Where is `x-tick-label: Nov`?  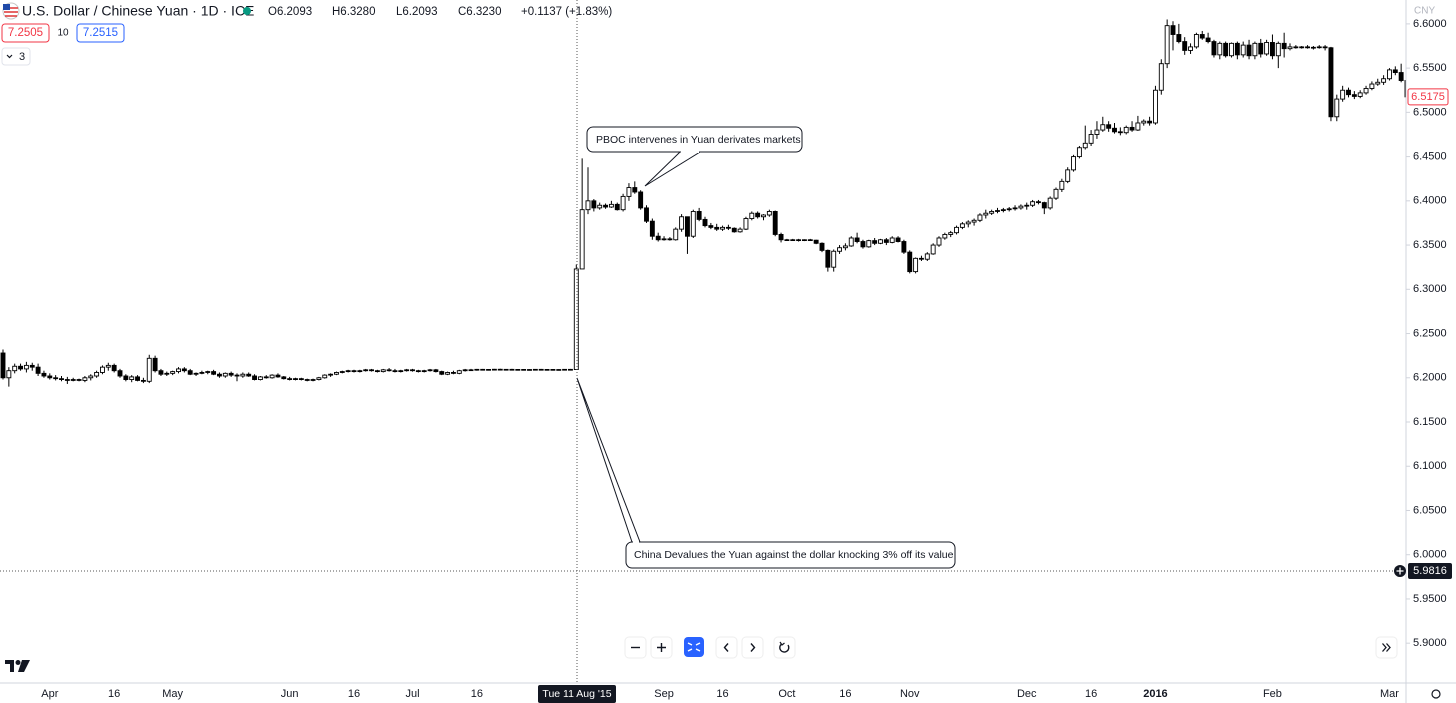 x-tick-label: Nov is located at coordinates (910, 694).